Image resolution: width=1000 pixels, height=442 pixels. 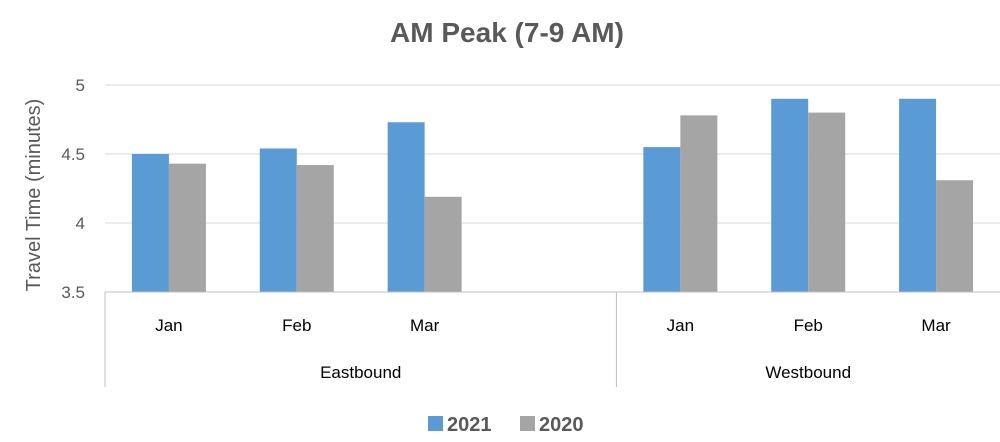 What do you see at coordinates (73, 292) in the screenshot?
I see `y-tick-label: 3.5` at bounding box center [73, 292].